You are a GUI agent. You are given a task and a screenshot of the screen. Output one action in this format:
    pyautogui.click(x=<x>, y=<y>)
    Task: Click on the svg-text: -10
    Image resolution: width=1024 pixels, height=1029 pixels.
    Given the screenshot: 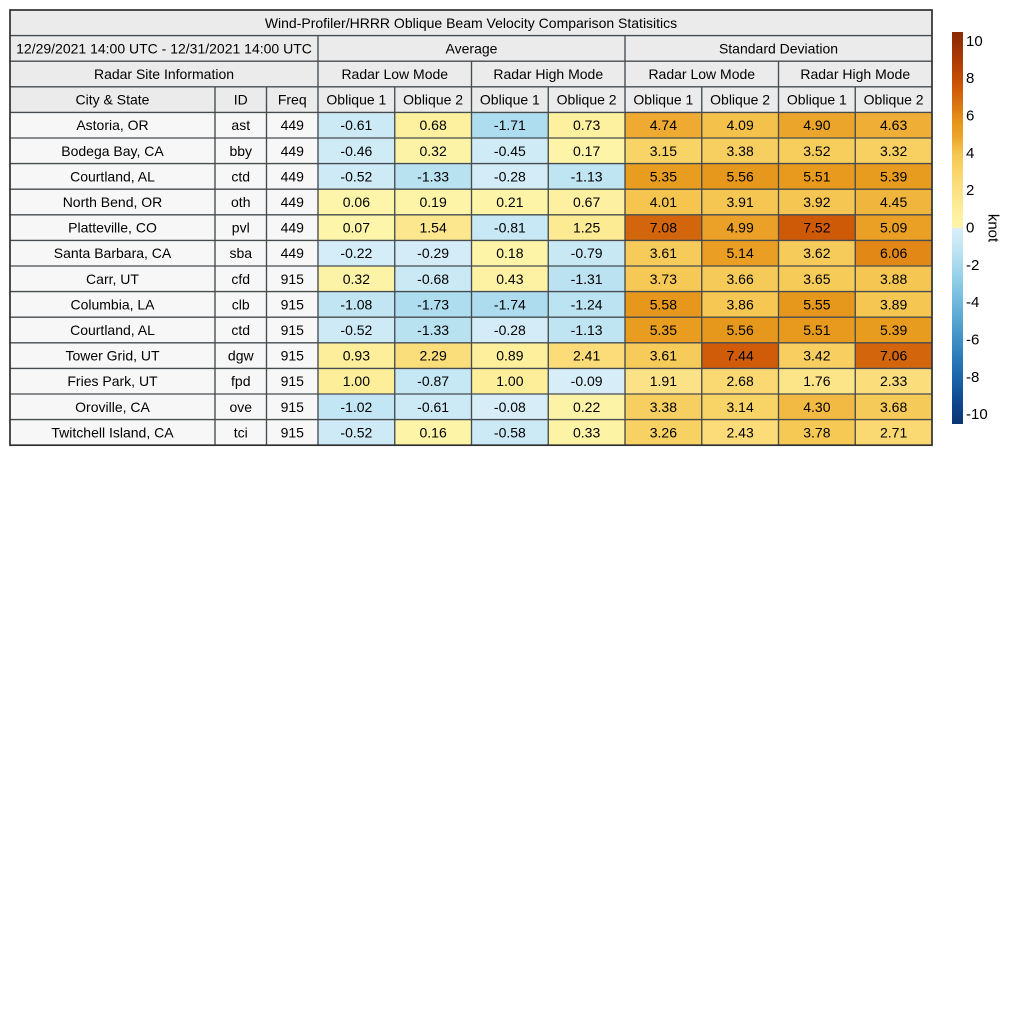 What is the action you would take?
    pyautogui.click(x=977, y=414)
    